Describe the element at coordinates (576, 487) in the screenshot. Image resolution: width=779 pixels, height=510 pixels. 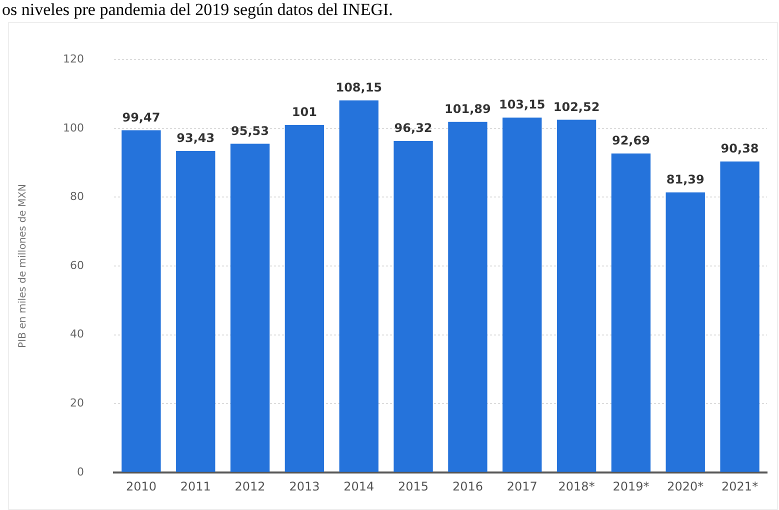
I see `x-tick-label: 2018*` at that location.